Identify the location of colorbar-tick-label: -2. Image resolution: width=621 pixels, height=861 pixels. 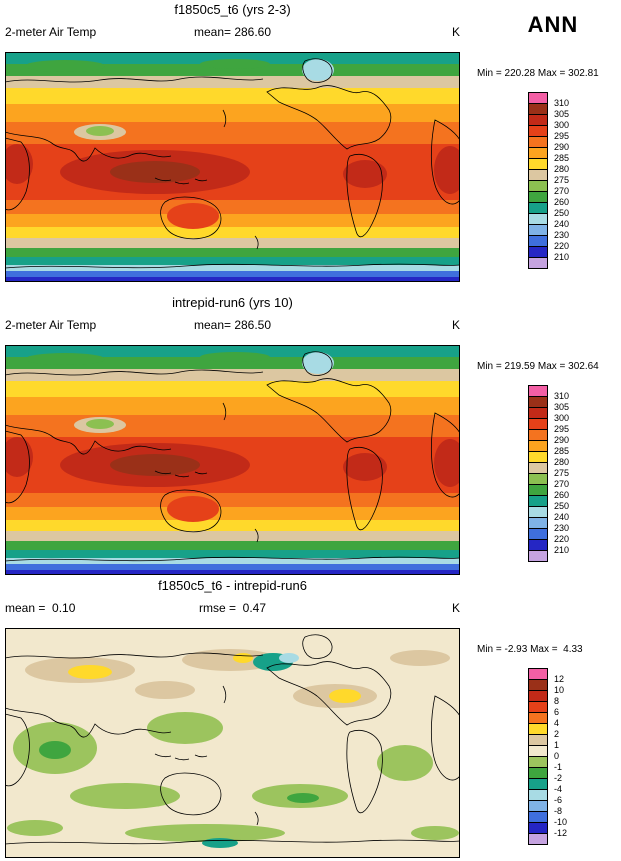
(558, 778).